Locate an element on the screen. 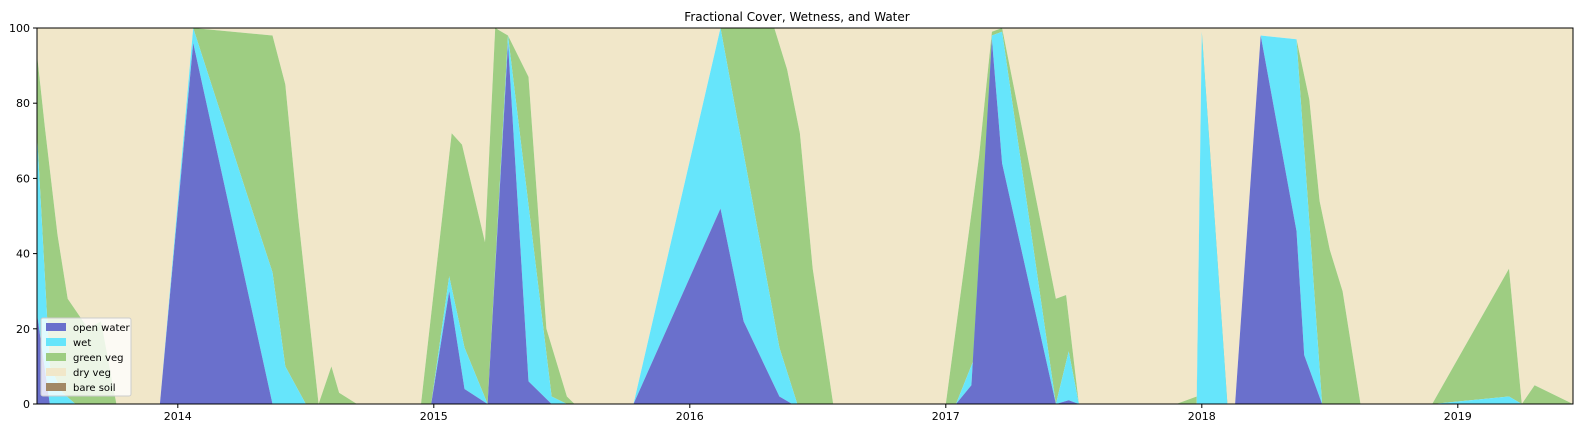  x-tick-label: 2017 is located at coordinates (946, 416).